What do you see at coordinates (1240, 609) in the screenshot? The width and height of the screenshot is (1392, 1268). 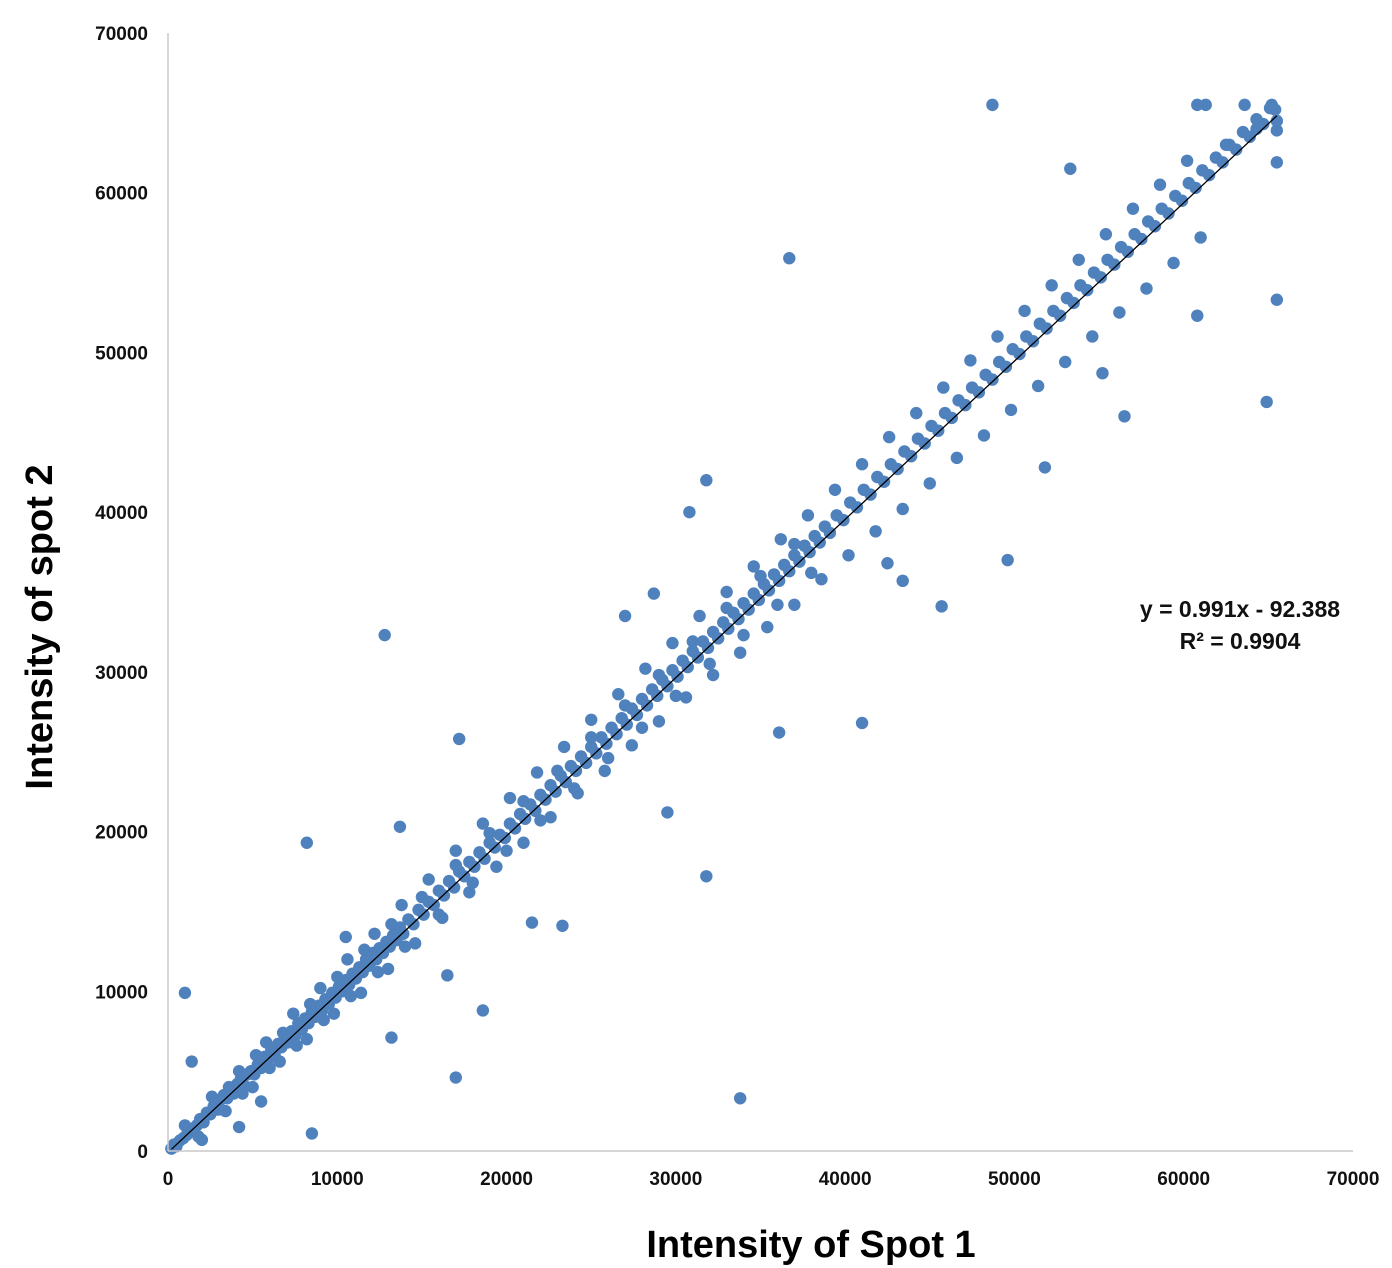 I see `trendline-equation: y = 0.991x - 92.388` at bounding box center [1240, 609].